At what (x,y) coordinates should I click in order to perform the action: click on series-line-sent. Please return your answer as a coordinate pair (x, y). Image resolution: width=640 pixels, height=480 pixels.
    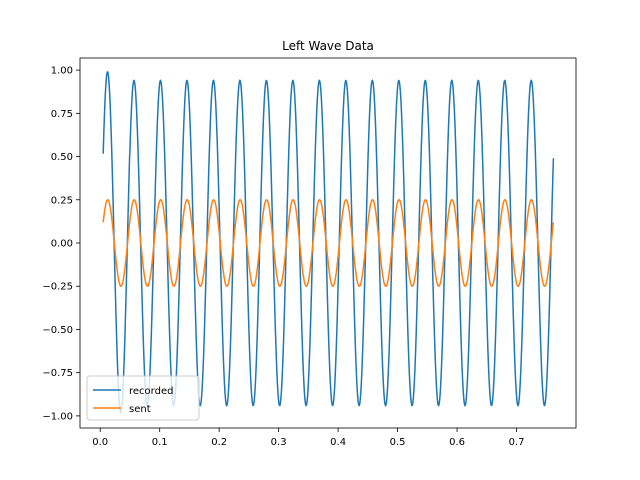
    Looking at the image, I should click on (328, 243).